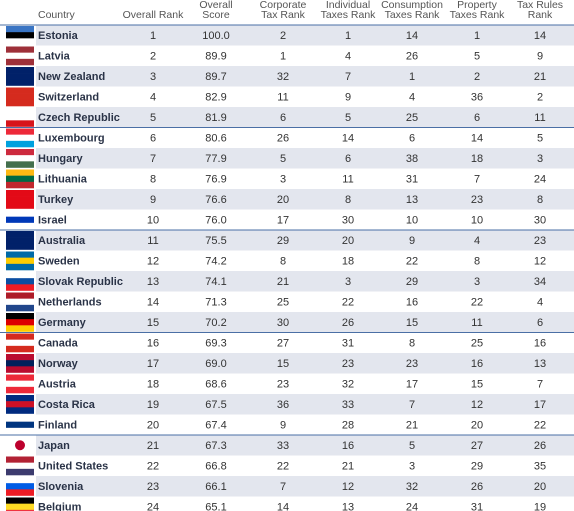 The image size is (574, 511). I want to click on column-header: Tax Rank, so click(283, 15).